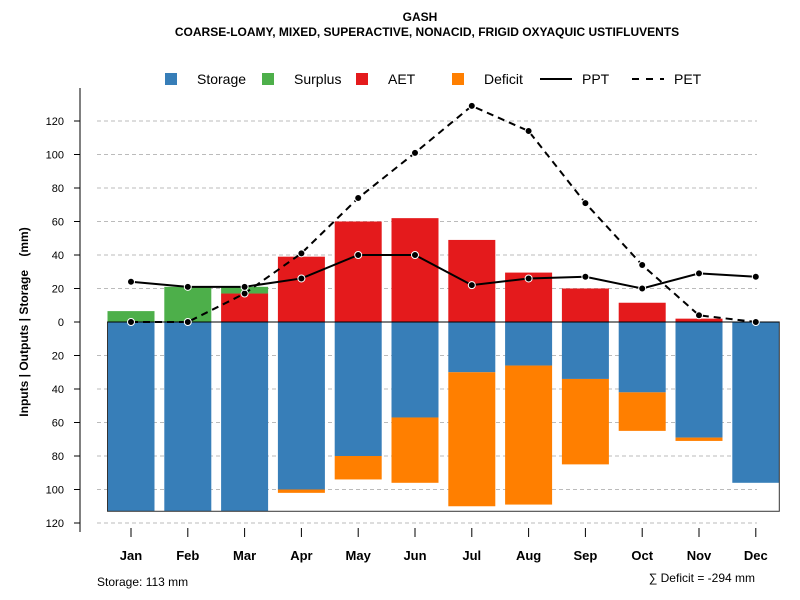 This screenshot has width=800, height=600. Describe the element at coordinates (61, 323) in the screenshot. I see `y-tick-label: 0` at that location.